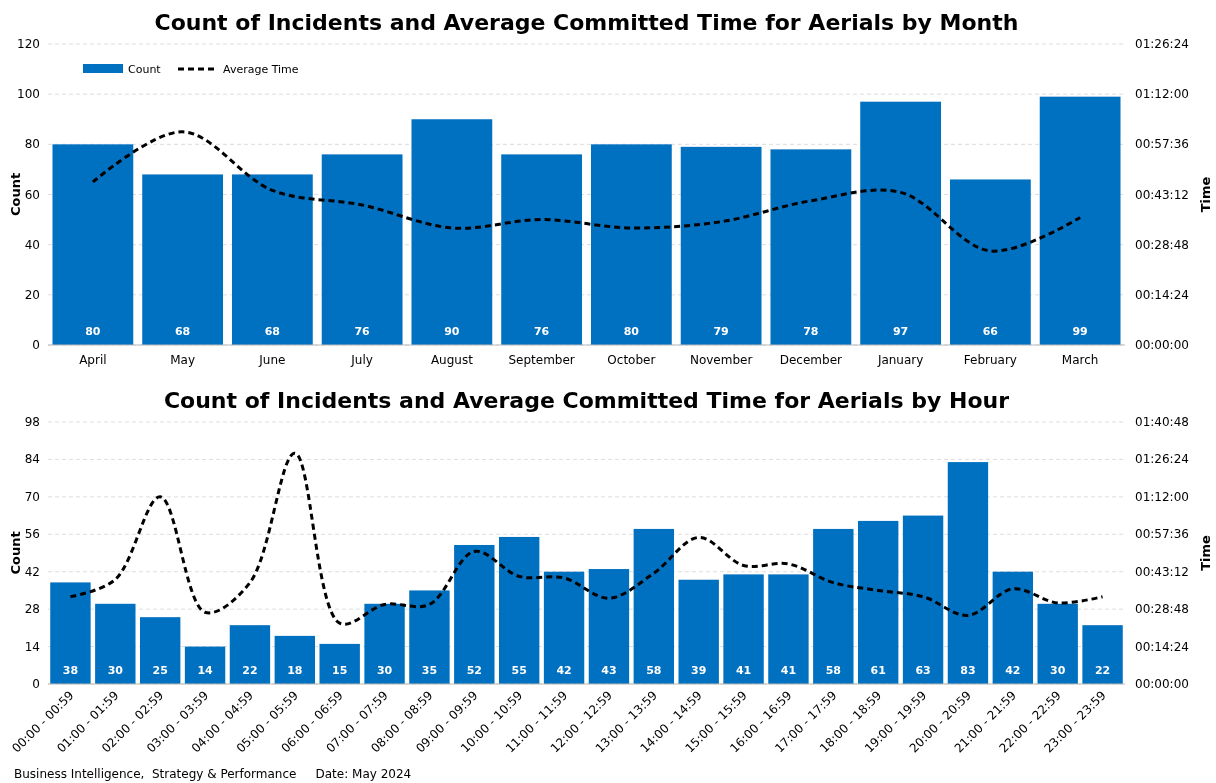  What do you see at coordinates (182, 331) in the screenshot?
I see `data-label: 68` at bounding box center [182, 331].